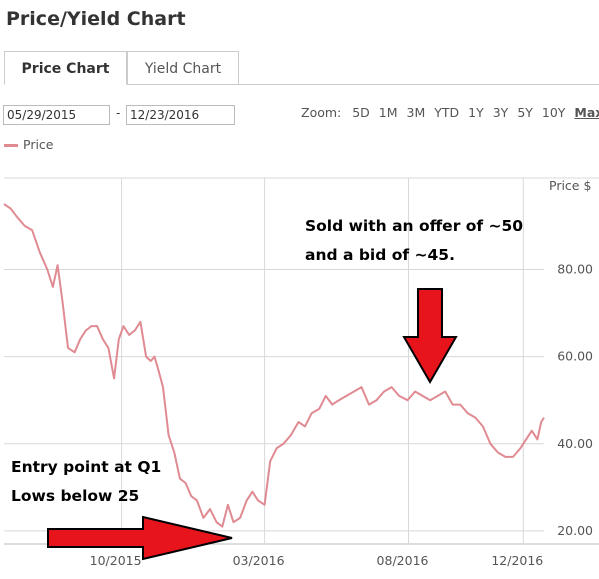 This screenshot has width=599, height=579. Describe the element at coordinates (183, 68) in the screenshot. I see `tab-yield-chart: Yield Chart` at that location.